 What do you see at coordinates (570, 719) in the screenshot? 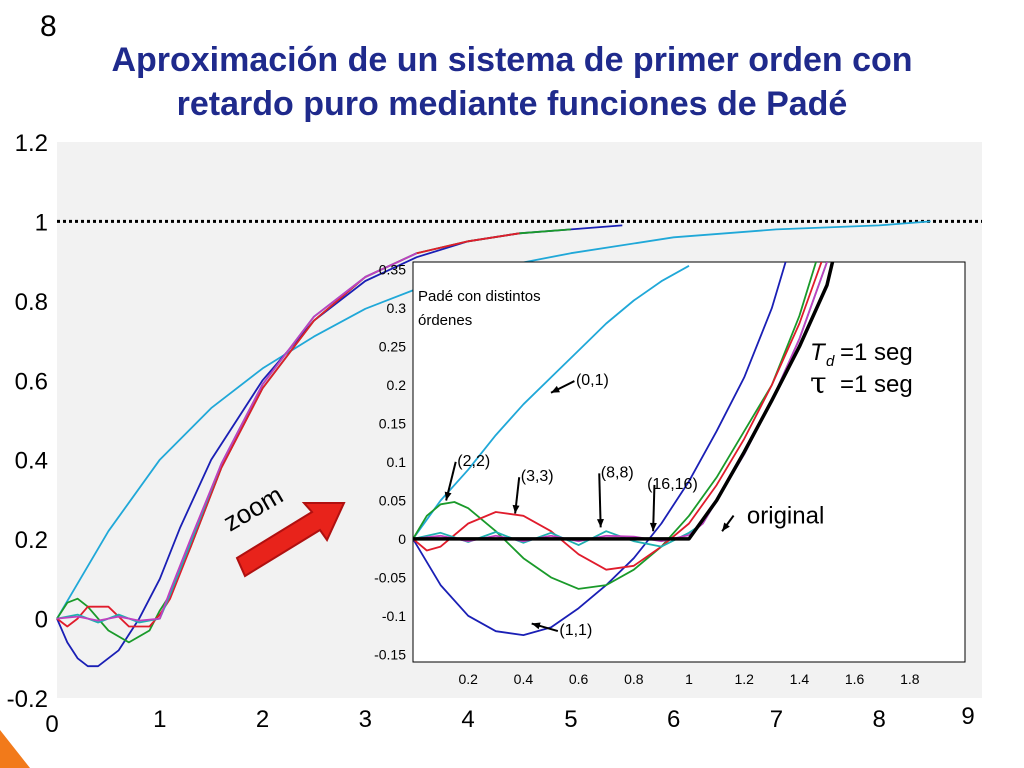
I see `main-x-tick-label: 5` at bounding box center [570, 719].